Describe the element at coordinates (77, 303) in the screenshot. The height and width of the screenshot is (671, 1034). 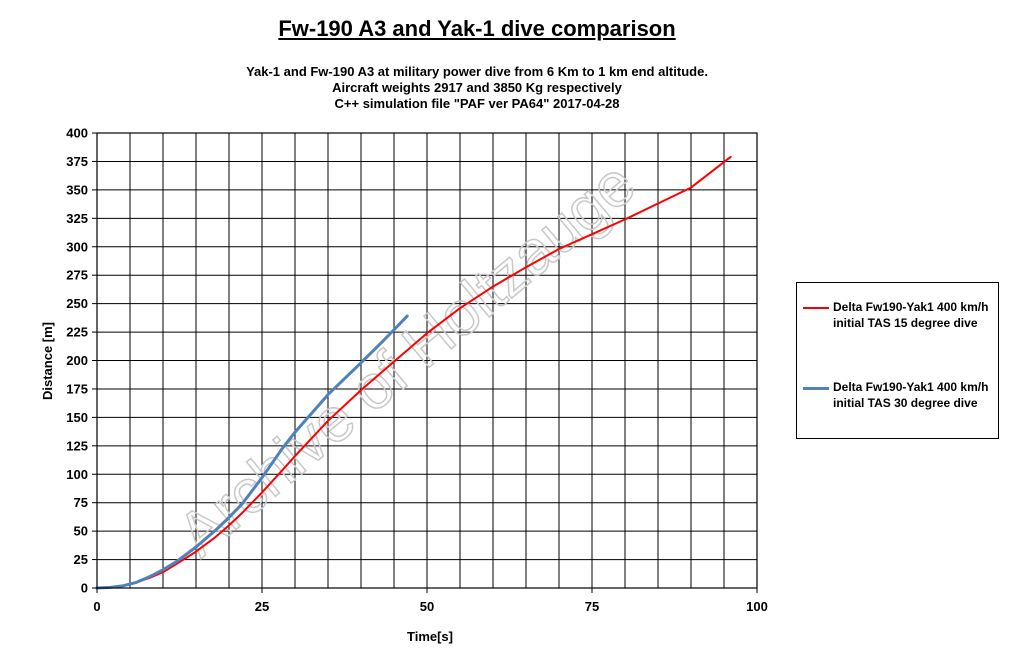
I see `y-tick-label: 250` at that location.